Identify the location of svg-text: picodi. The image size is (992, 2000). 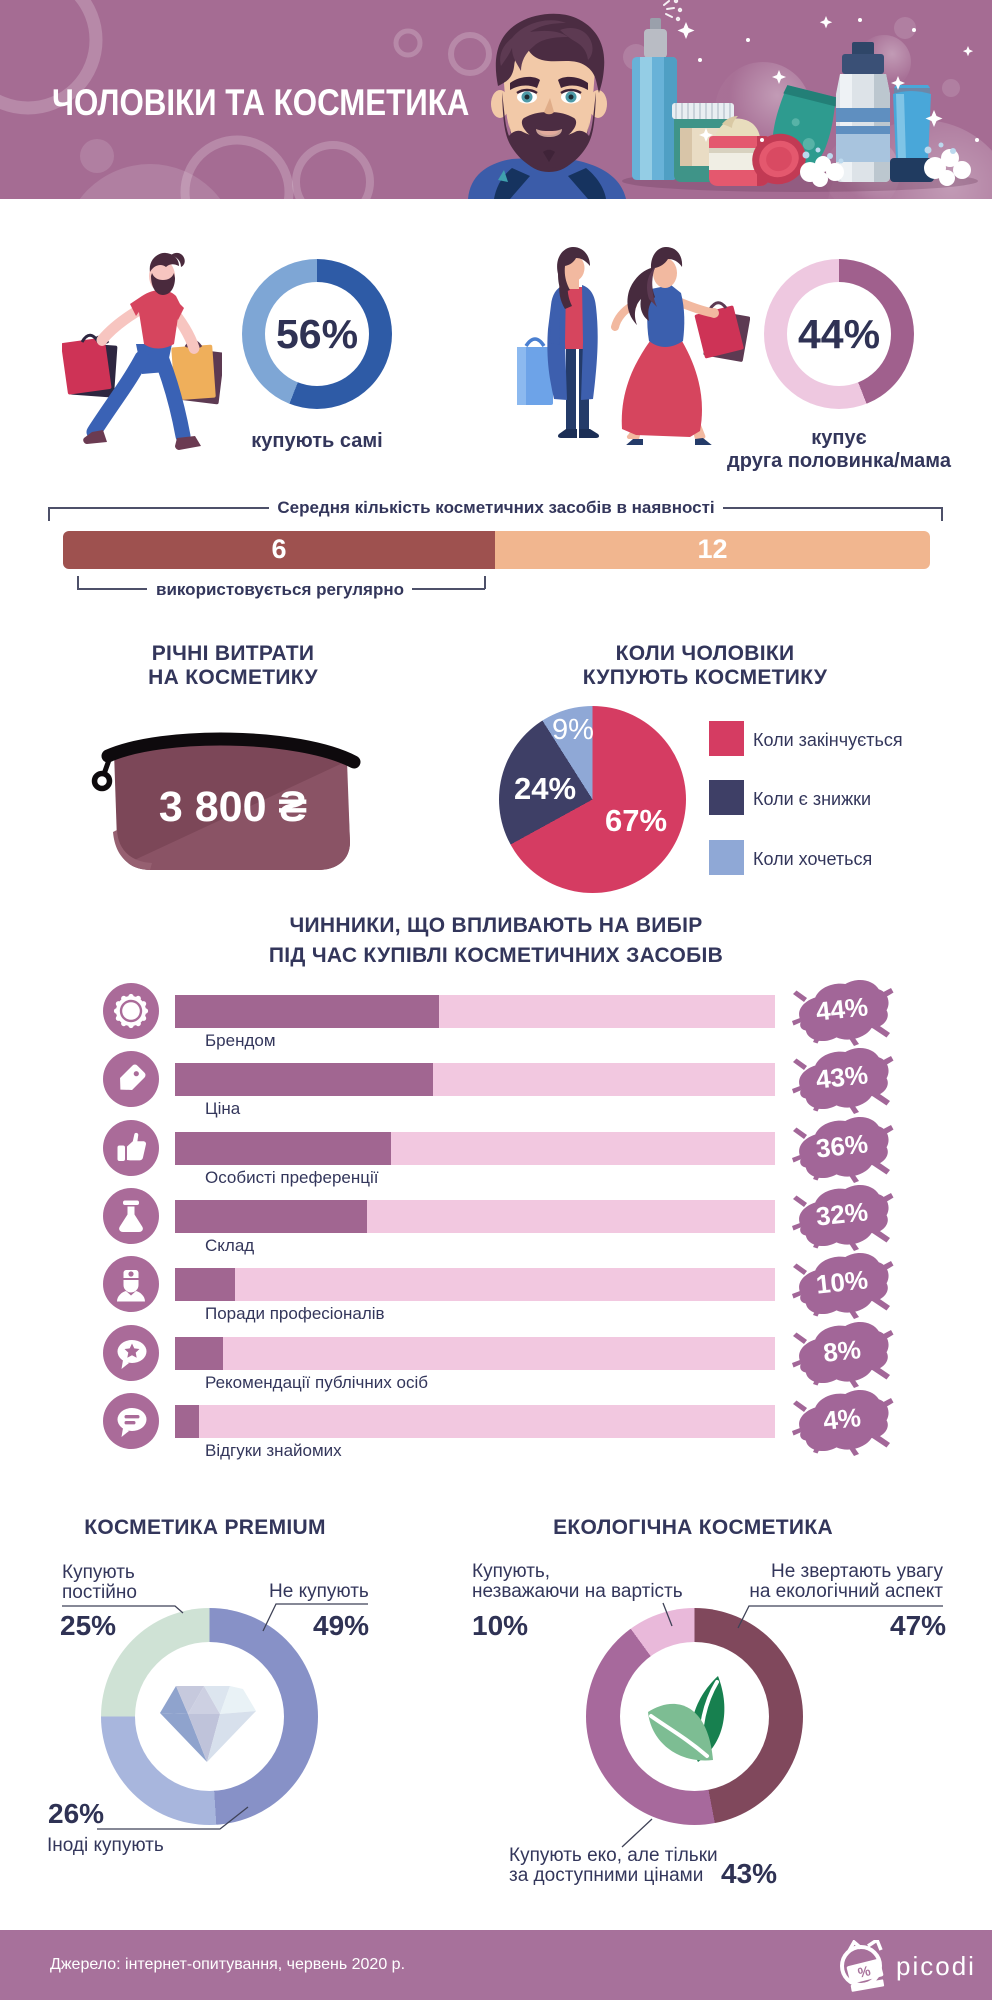
(936, 1966).